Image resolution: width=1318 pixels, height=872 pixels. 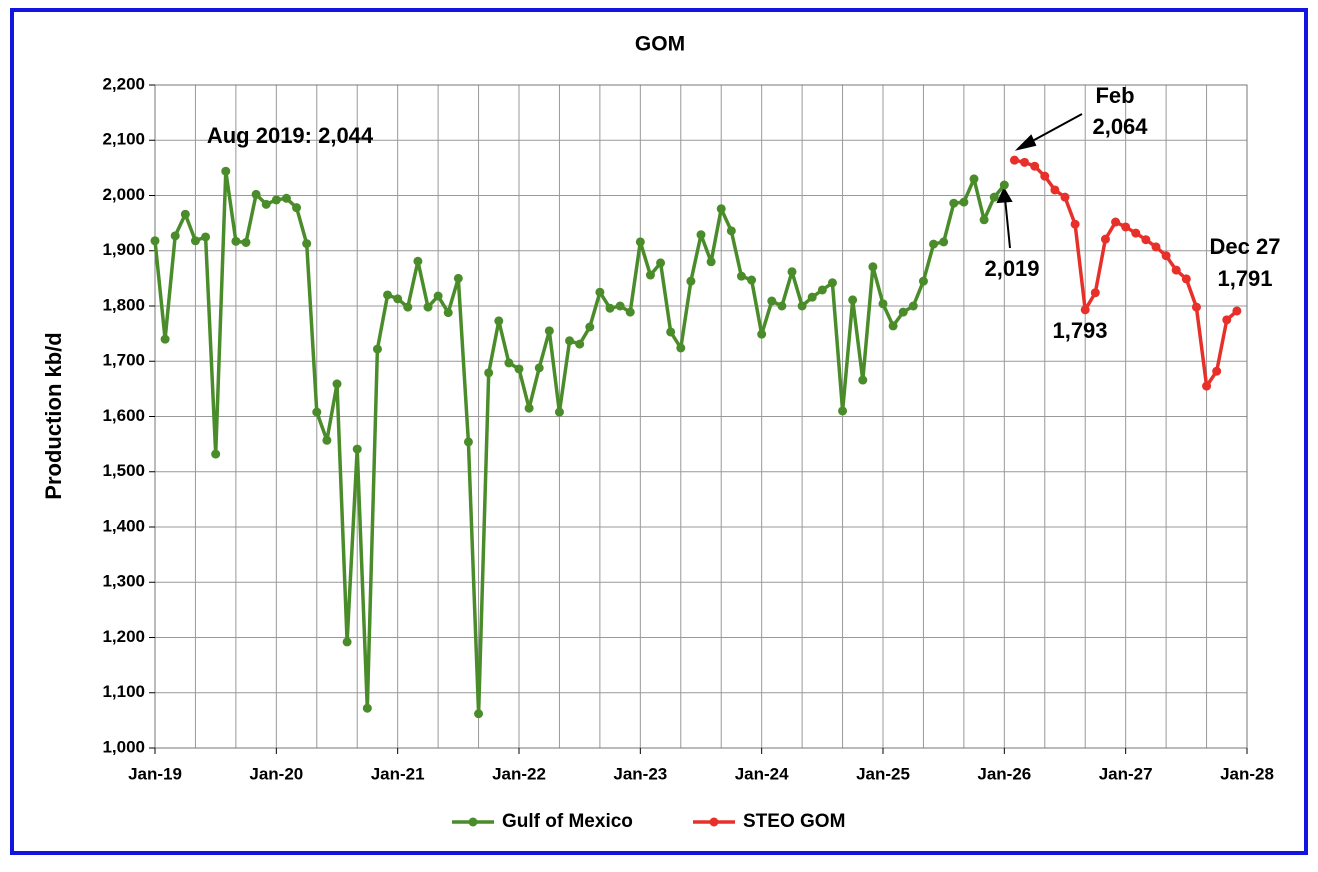 What do you see at coordinates (123, 139) in the screenshot?
I see `y-tick-label: 2,100` at bounding box center [123, 139].